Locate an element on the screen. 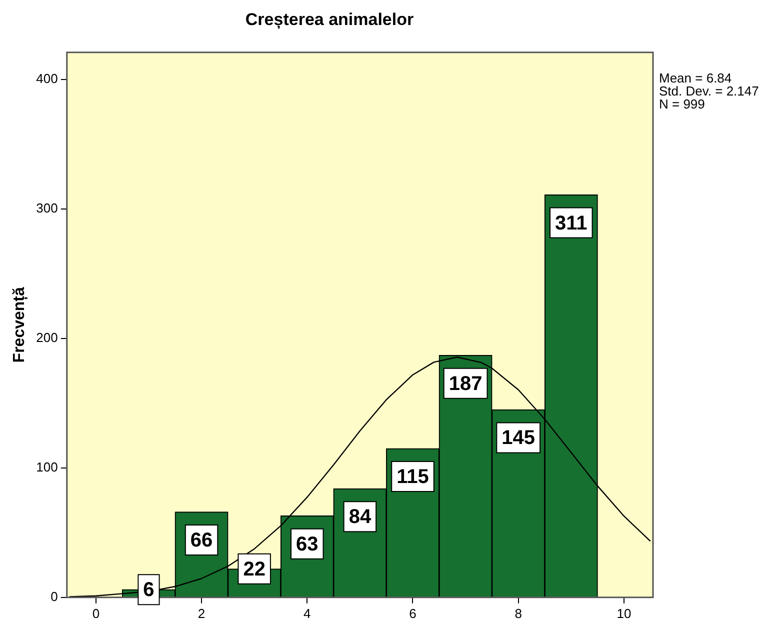 The width and height of the screenshot is (783, 631). data-label: 84 is located at coordinates (360, 517).